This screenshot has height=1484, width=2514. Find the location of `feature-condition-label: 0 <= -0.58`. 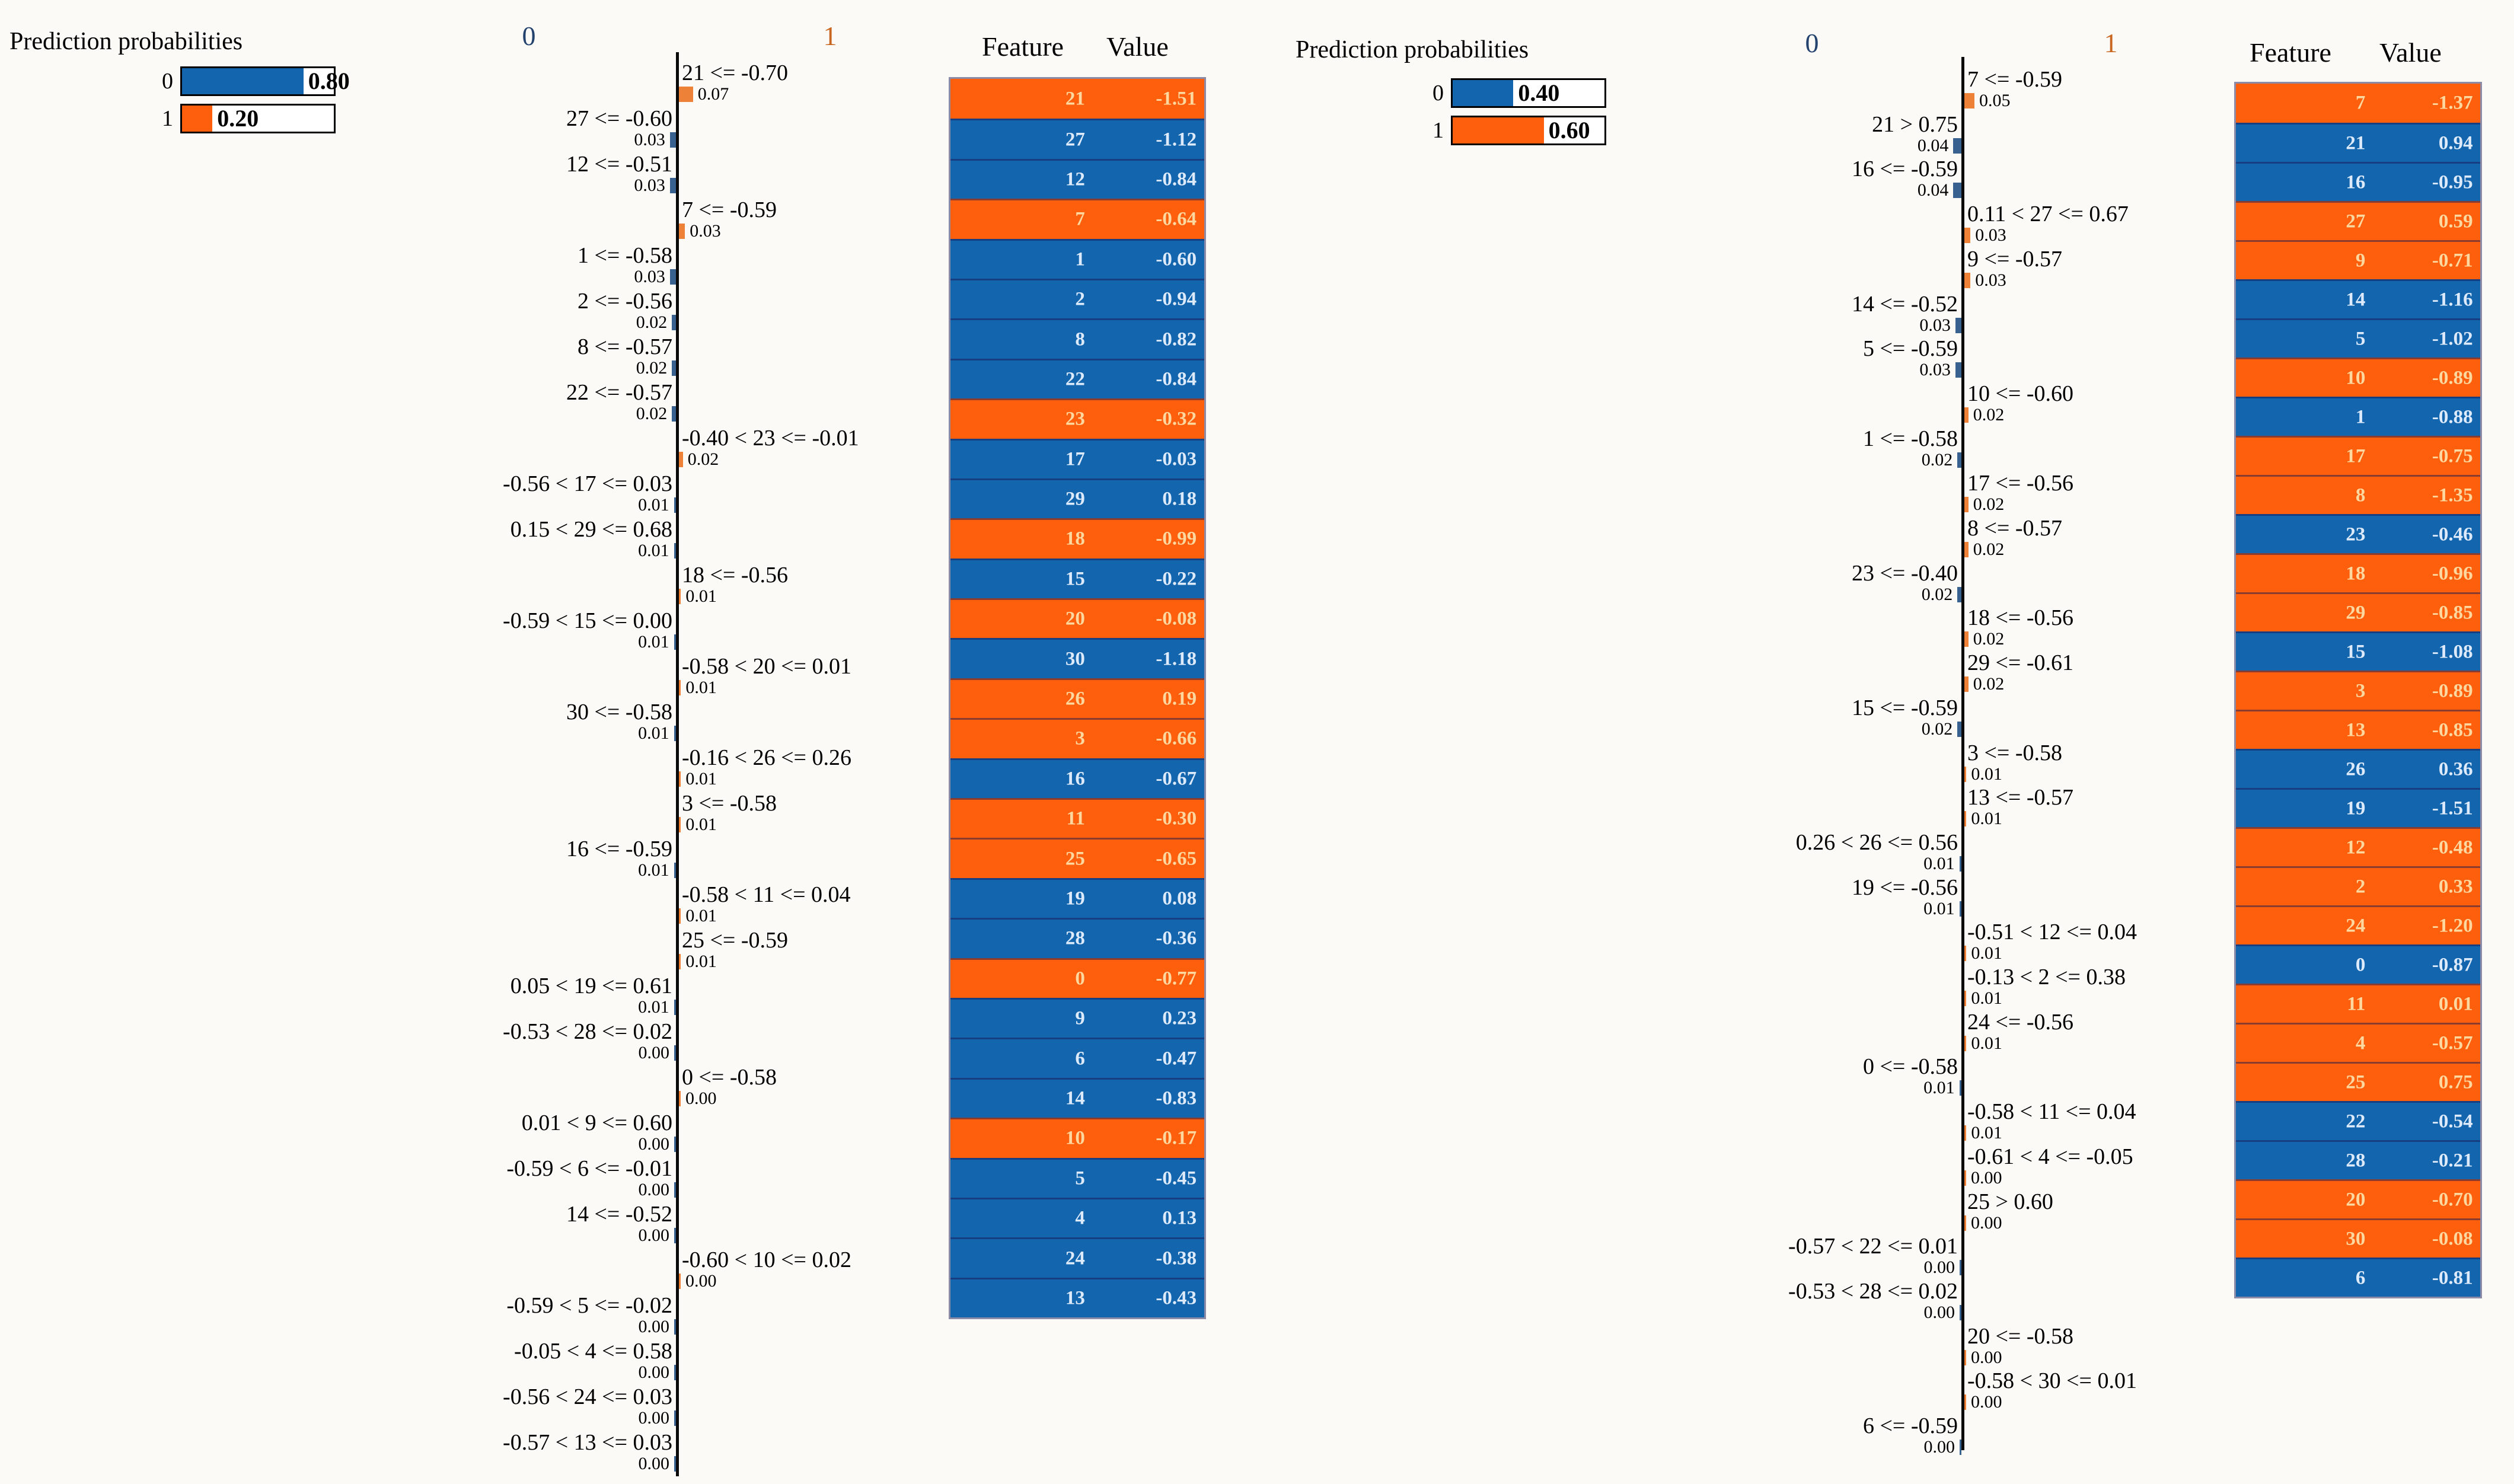

feature-condition-label: 0 <= -0.58 is located at coordinates (1910, 1066).